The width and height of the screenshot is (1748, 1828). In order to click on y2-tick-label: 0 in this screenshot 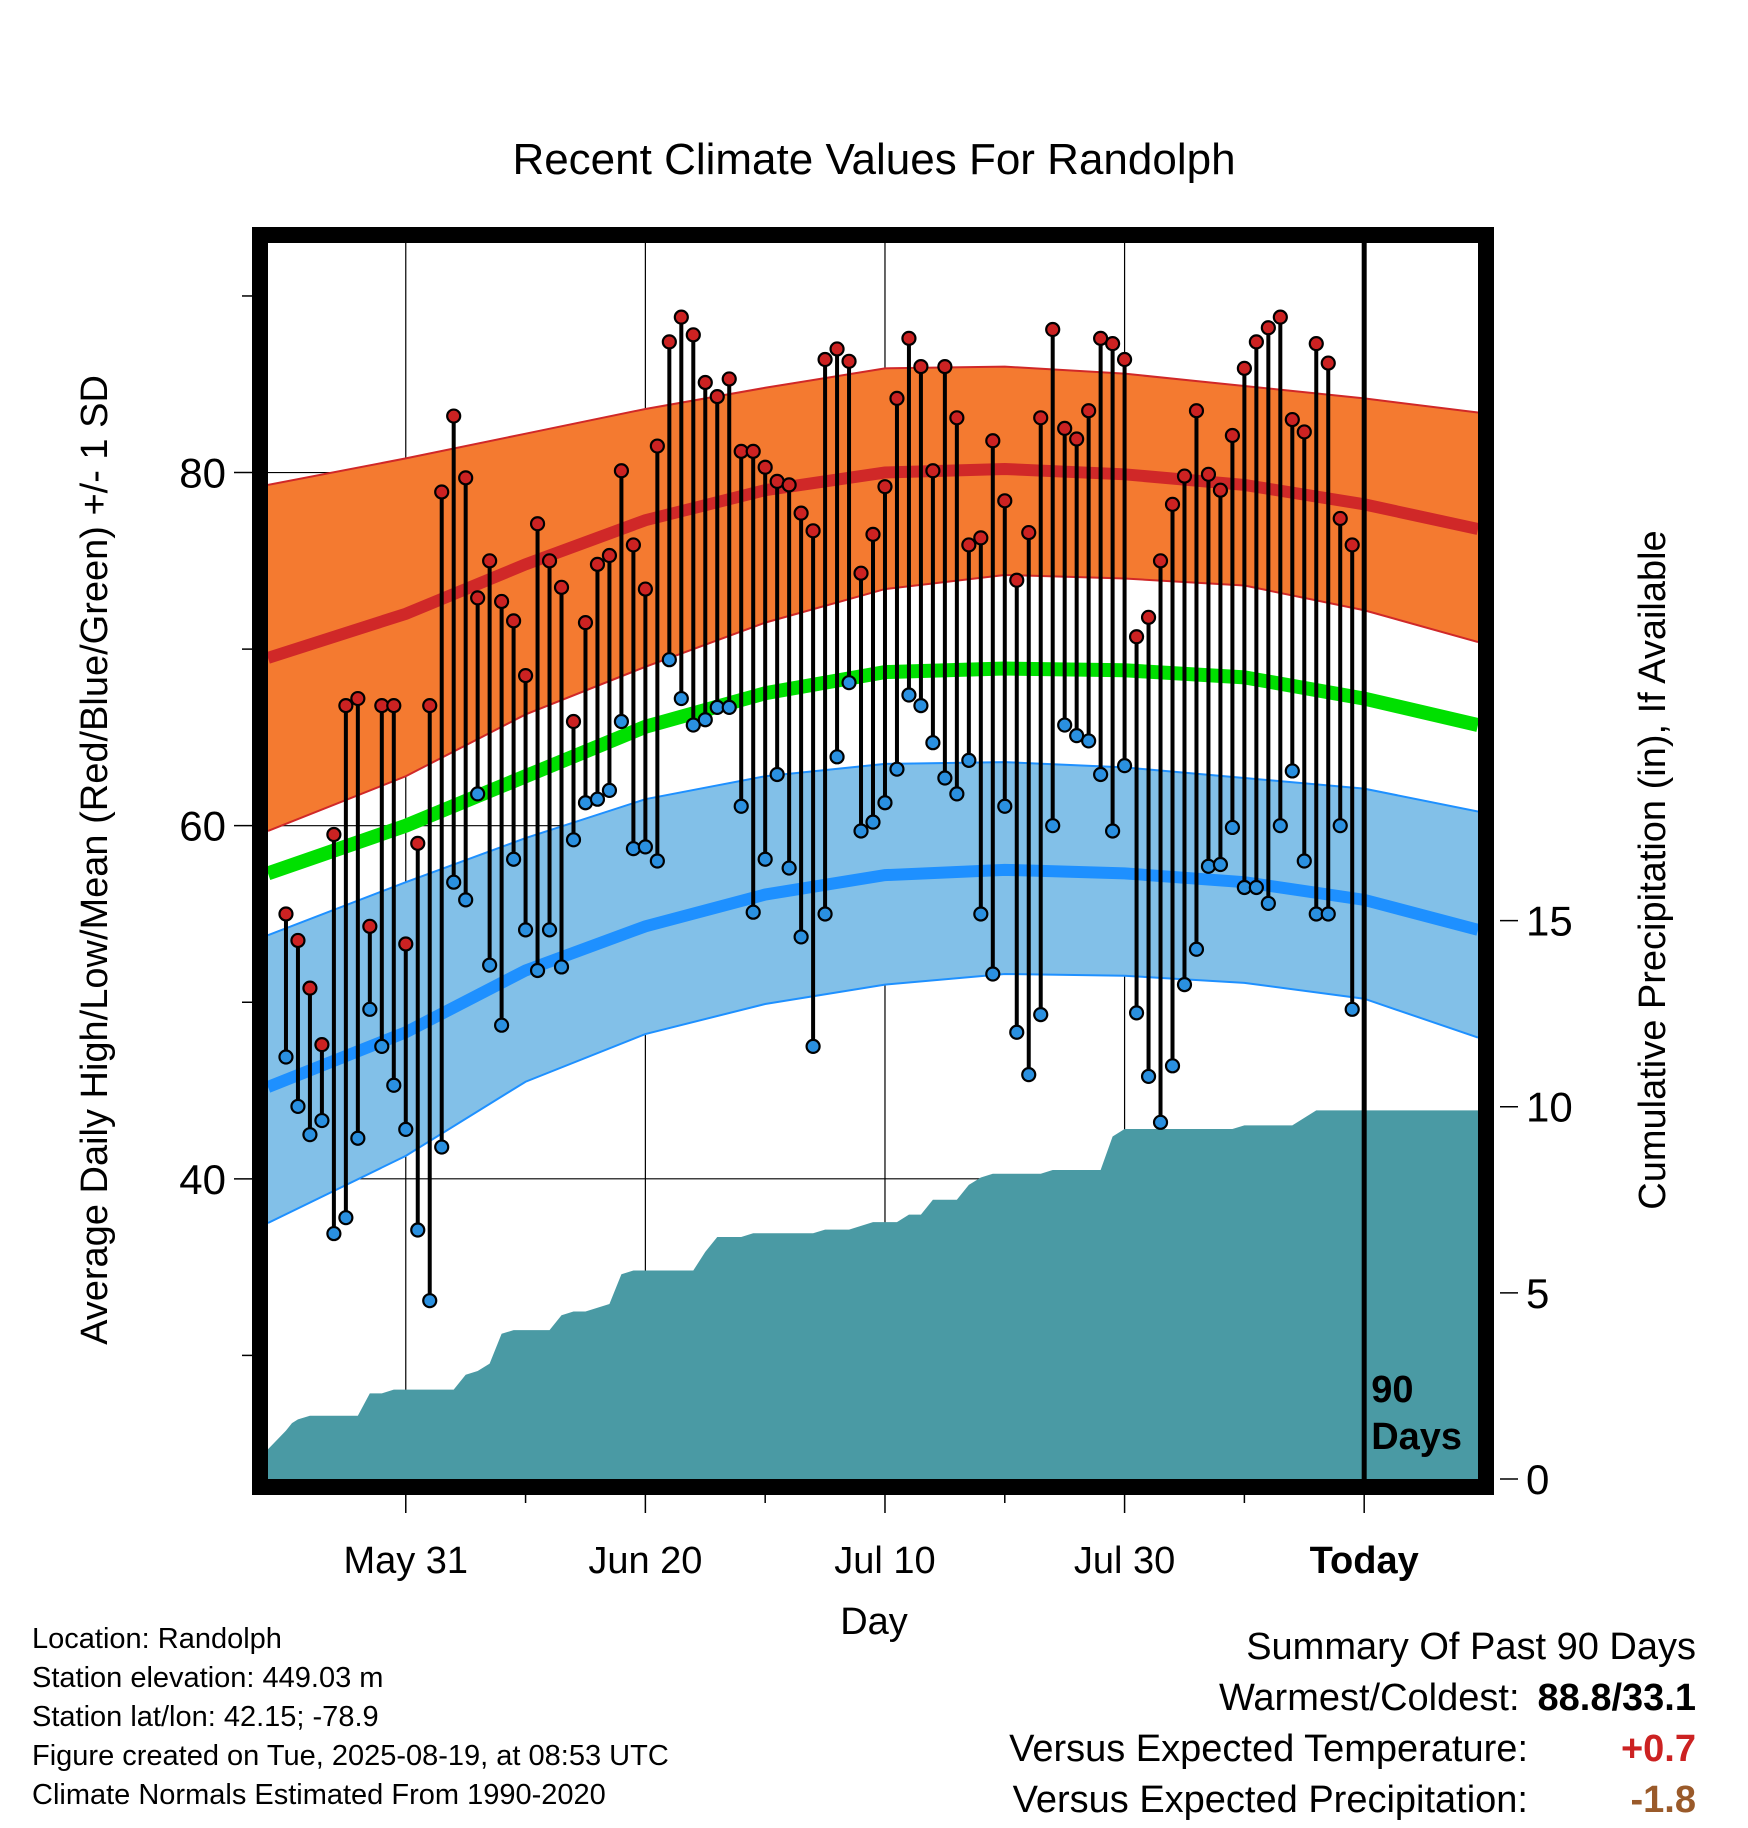, I will do `click(1537, 1479)`.